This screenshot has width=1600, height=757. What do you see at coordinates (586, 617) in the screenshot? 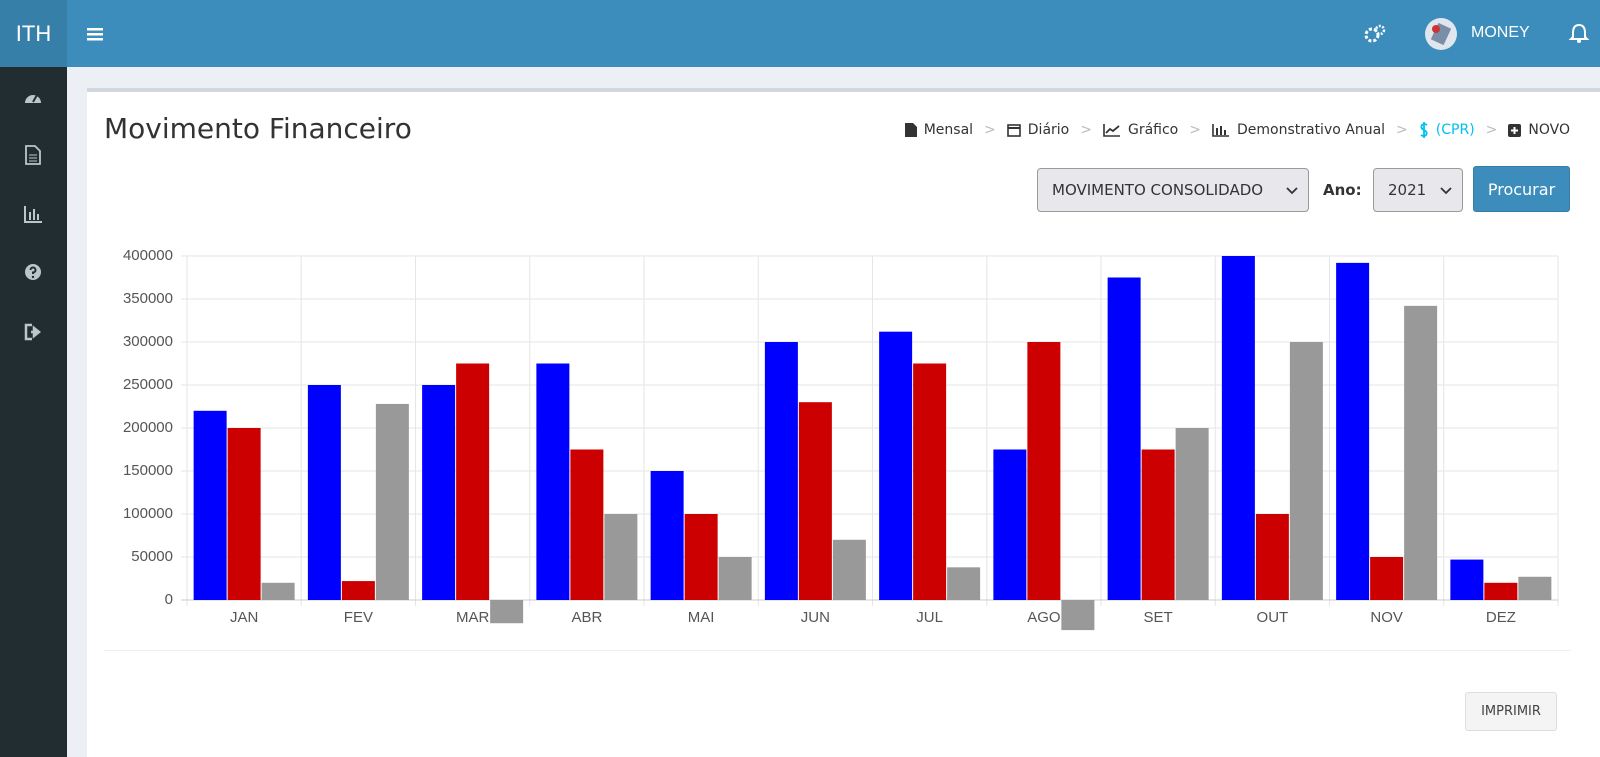
I see `x-tick-label: ABR` at bounding box center [586, 617].